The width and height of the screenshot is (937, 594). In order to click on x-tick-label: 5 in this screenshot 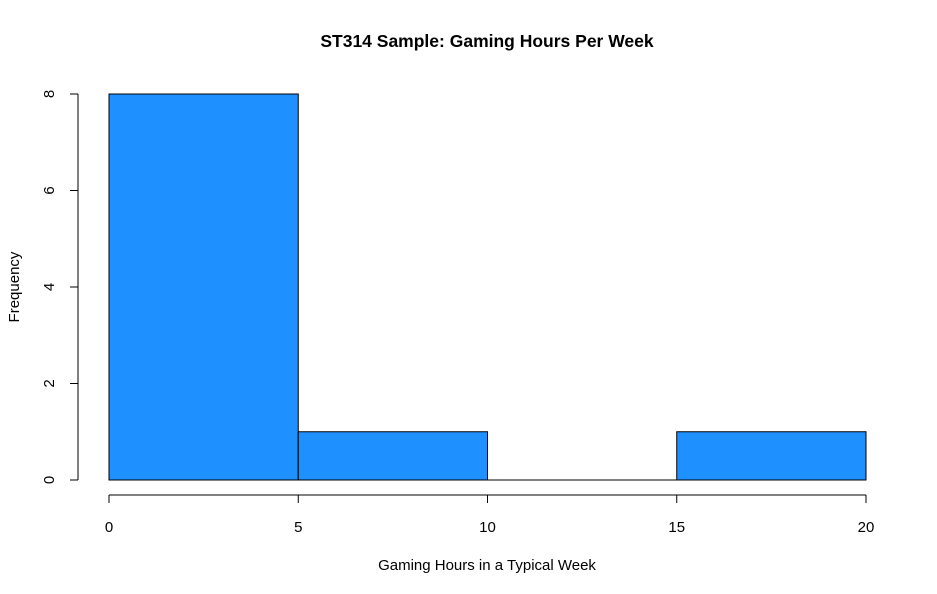, I will do `click(298, 527)`.